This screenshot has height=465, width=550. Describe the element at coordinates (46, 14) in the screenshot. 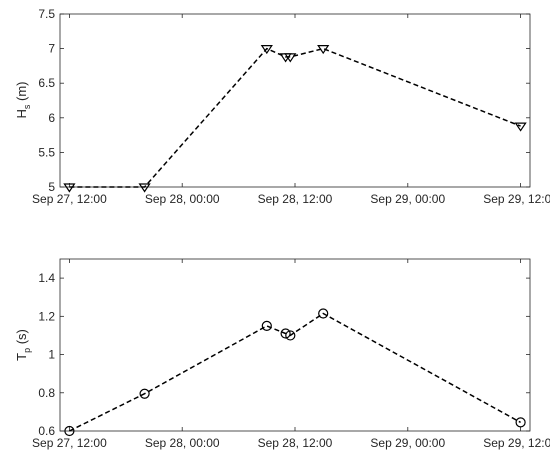

I see `y-tick-label: 7.5` at that location.